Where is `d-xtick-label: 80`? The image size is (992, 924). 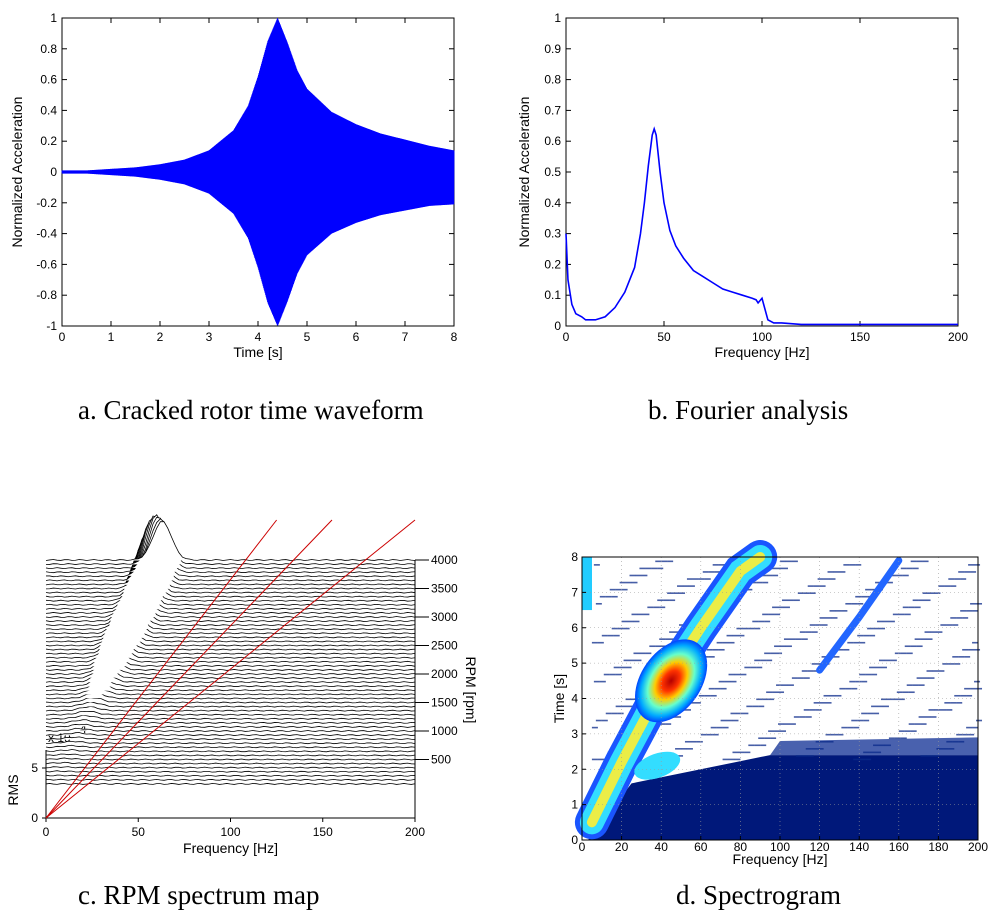 d-xtick-label: 80 is located at coordinates (741, 847).